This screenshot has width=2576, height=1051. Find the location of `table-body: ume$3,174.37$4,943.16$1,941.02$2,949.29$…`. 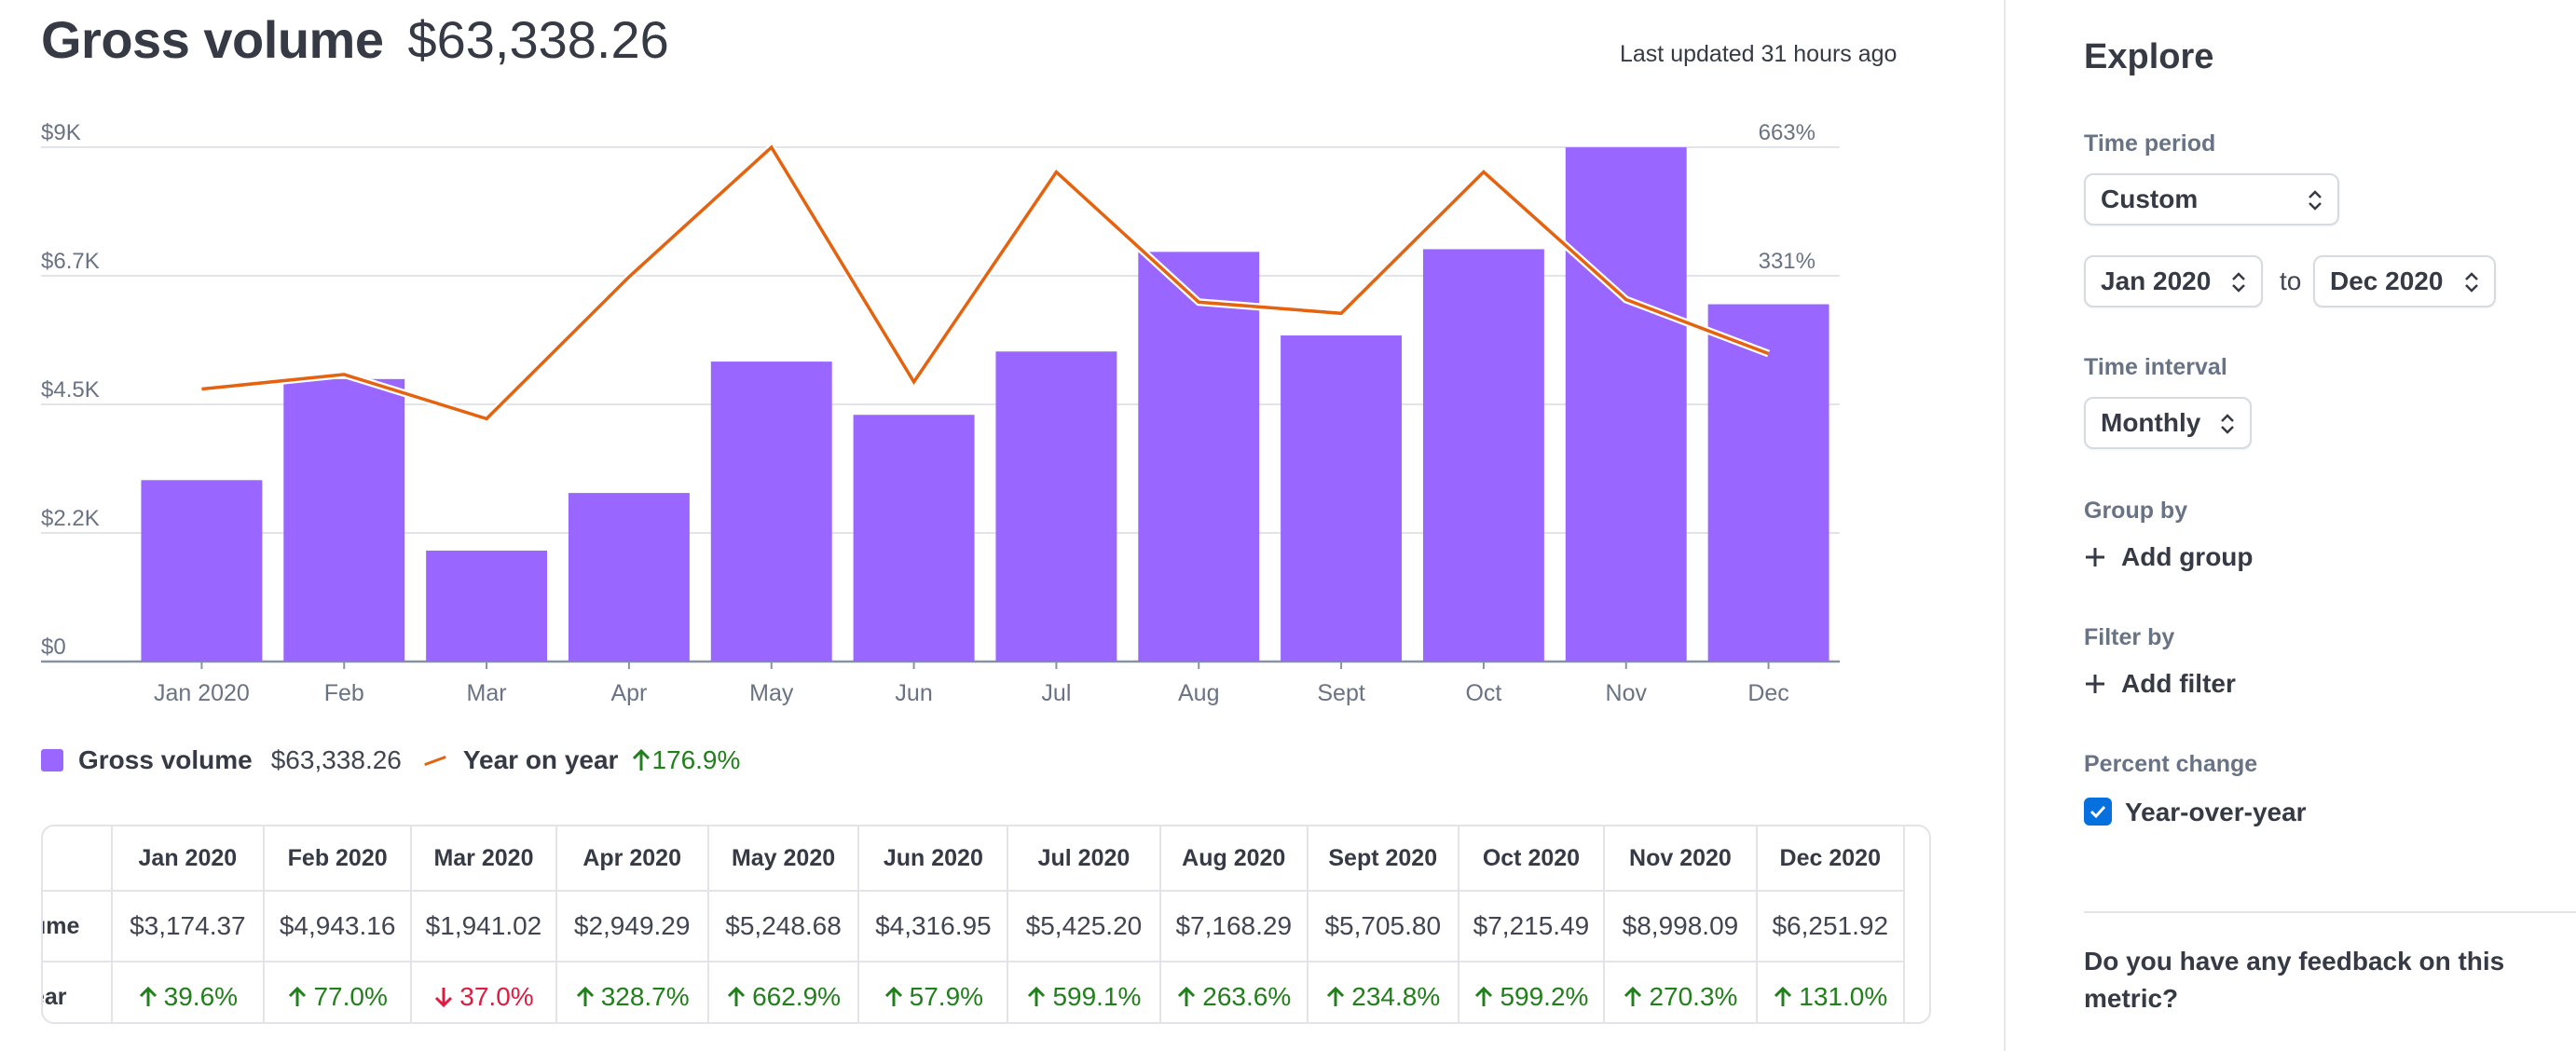

table-body: ume$3,174.37$4,943.16$1,941.02$2,949.29$… is located at coordinates (974, 956).